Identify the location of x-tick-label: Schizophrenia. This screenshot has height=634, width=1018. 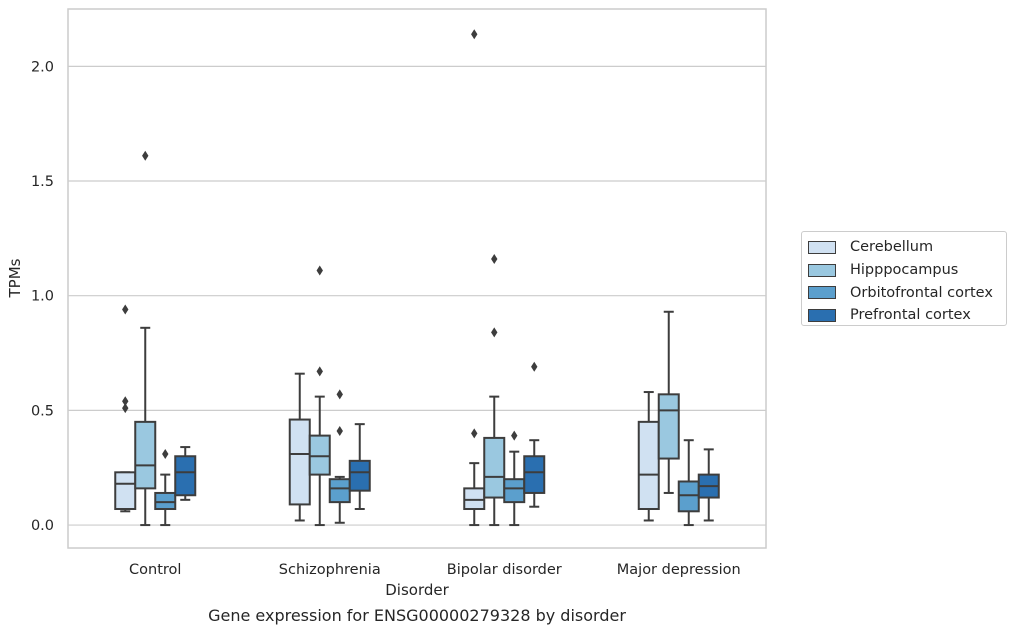
(330, 570).